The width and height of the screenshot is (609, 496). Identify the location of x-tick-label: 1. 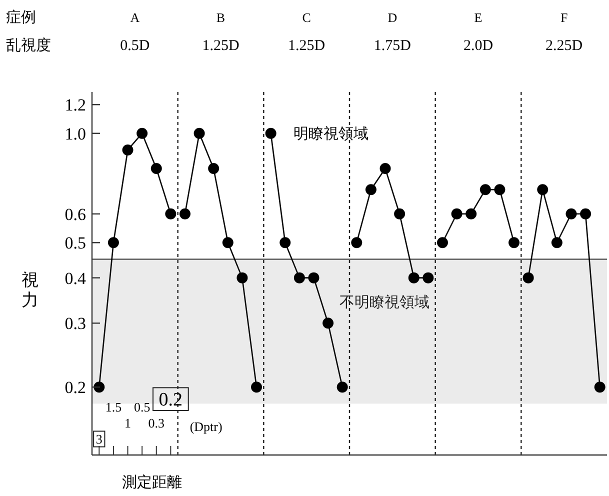
(128, 423).